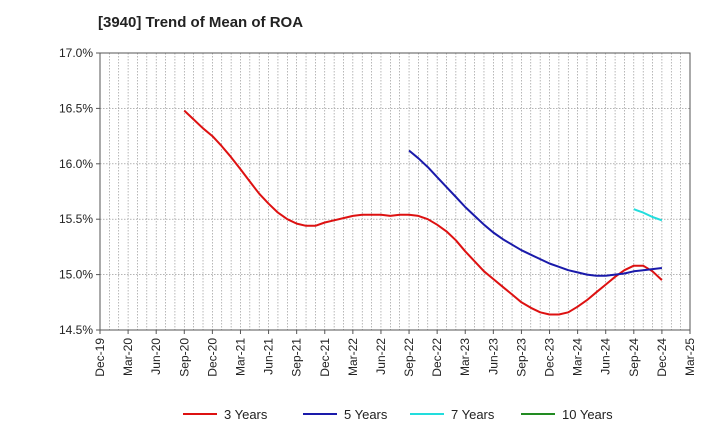  I want to click on x-tick-label: Sep-21, so click(297, 357).